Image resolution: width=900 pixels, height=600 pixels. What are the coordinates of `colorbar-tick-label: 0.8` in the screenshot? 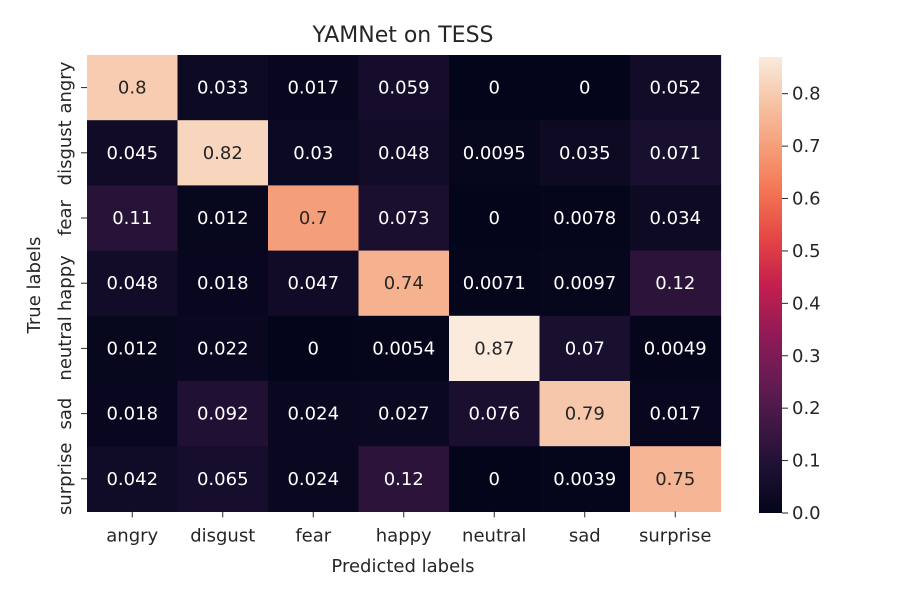 It's located at (806, 94).